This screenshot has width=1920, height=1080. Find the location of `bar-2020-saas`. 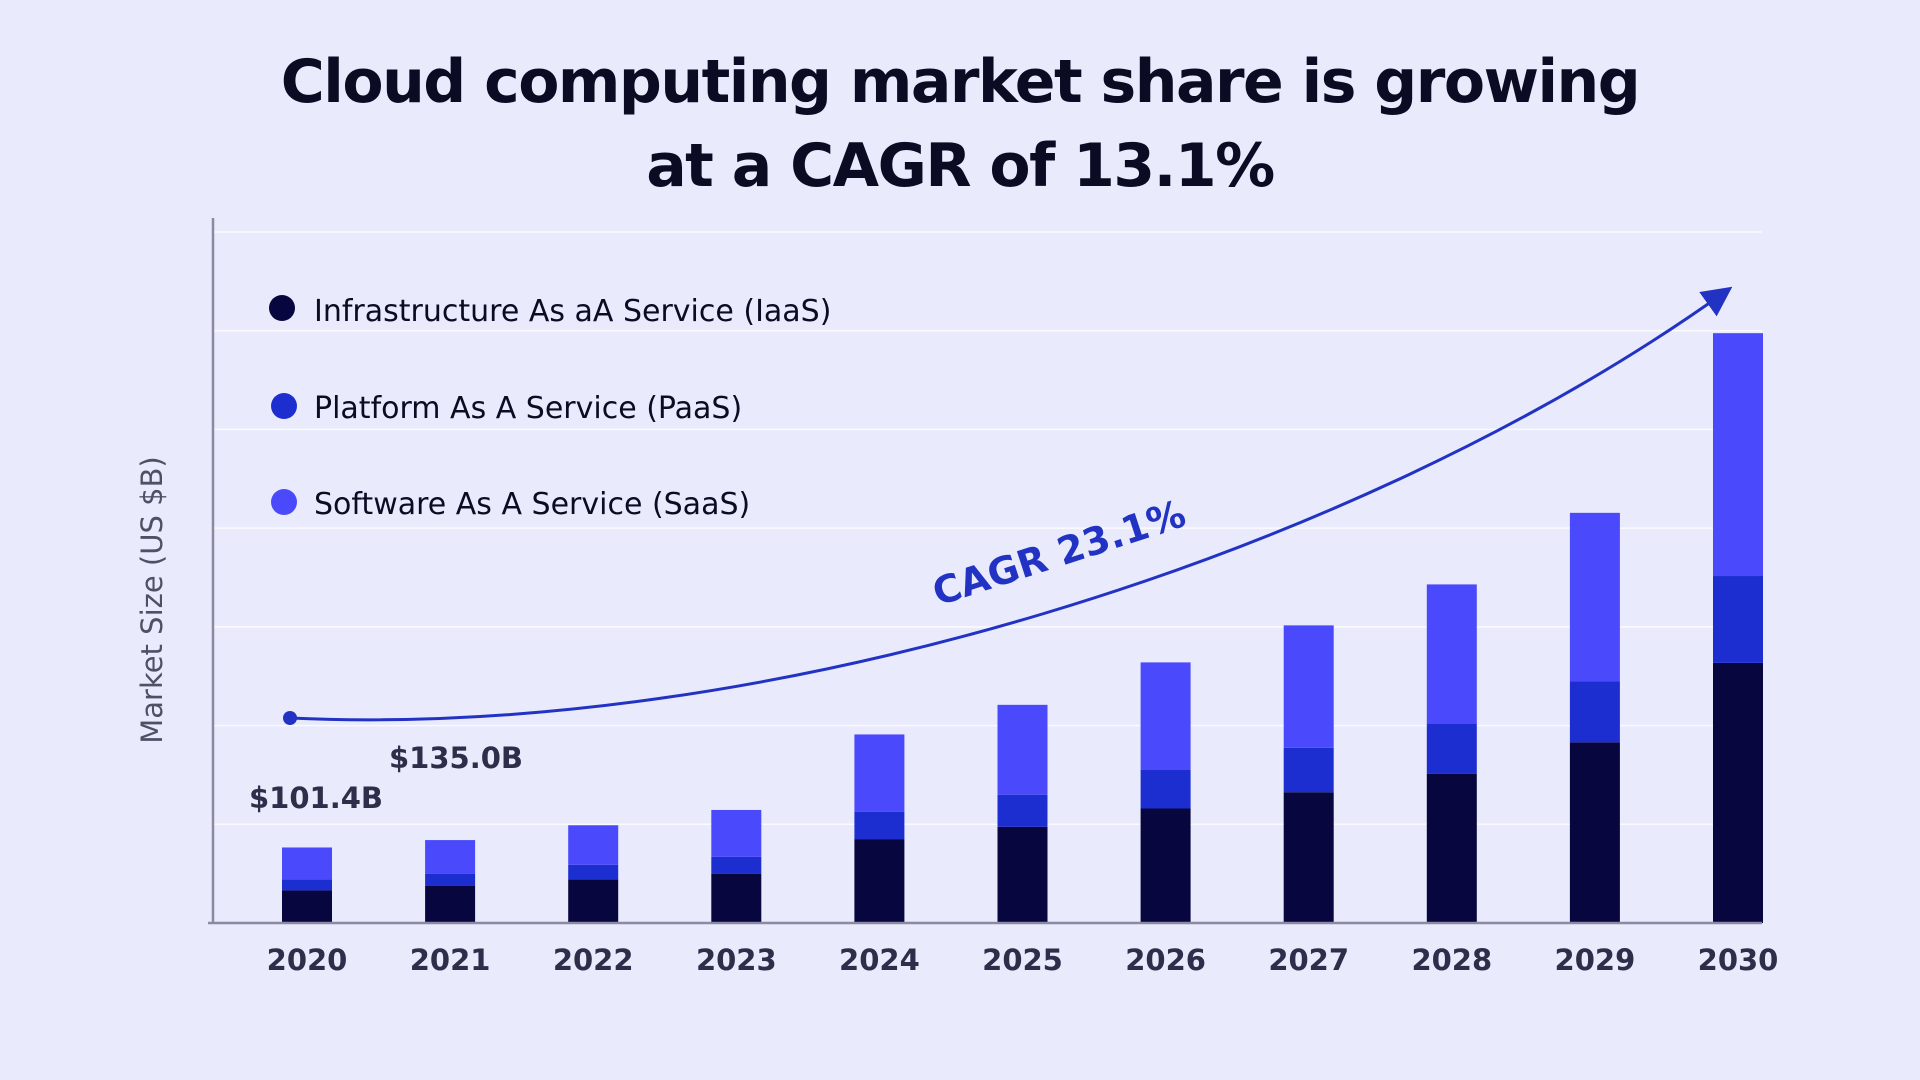

bar-2020-saas is located at coordinates (307, 863).